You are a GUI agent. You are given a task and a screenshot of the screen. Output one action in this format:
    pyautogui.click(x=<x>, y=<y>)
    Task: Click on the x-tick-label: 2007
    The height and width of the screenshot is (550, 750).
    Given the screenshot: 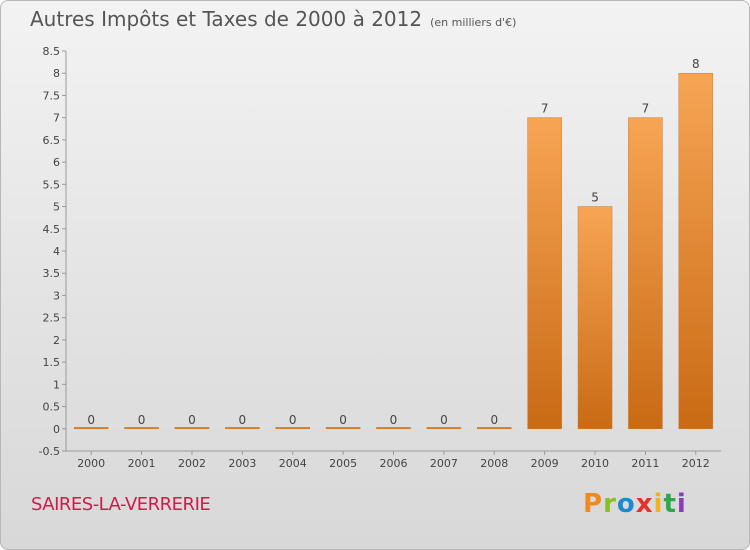 What is the action you would take?
    pyautogui.click(x=444, y=463)
    